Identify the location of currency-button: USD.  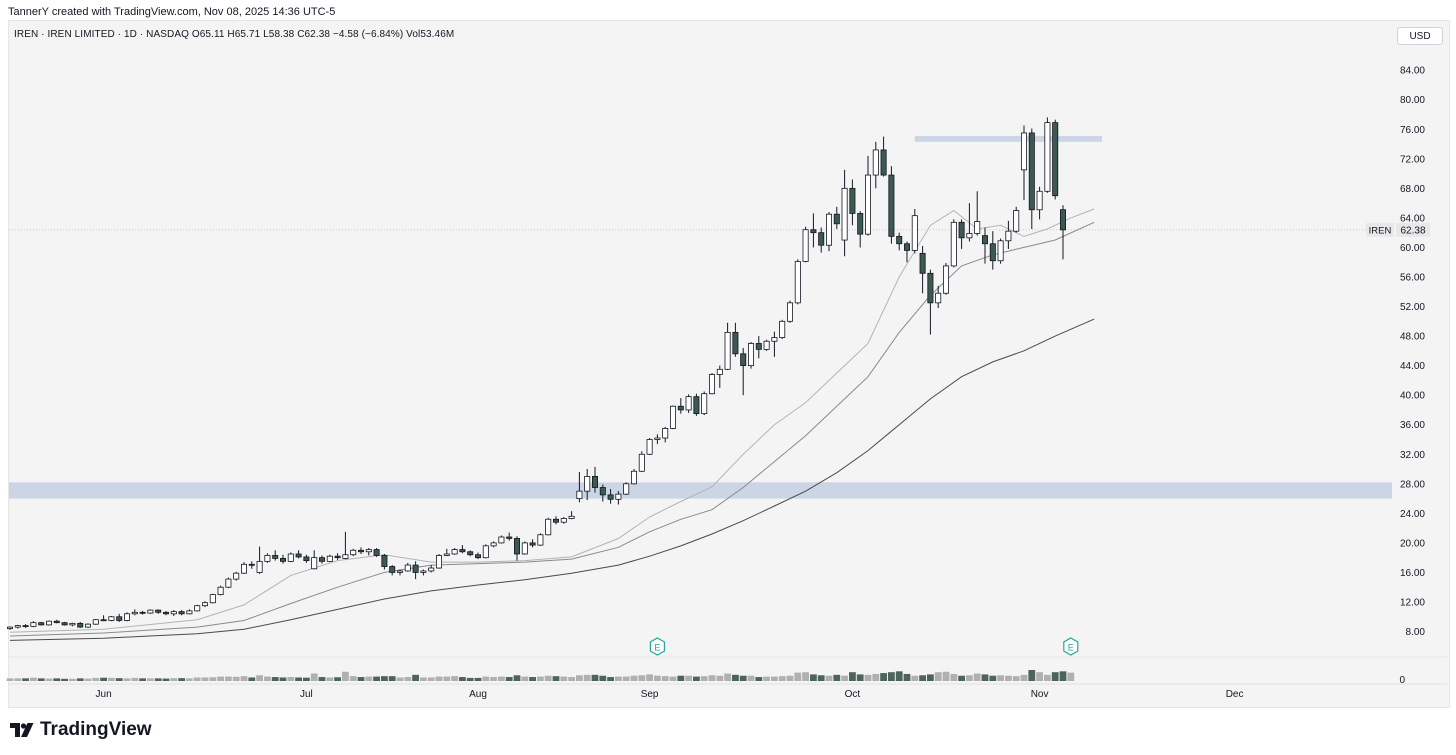
(1420, 36).